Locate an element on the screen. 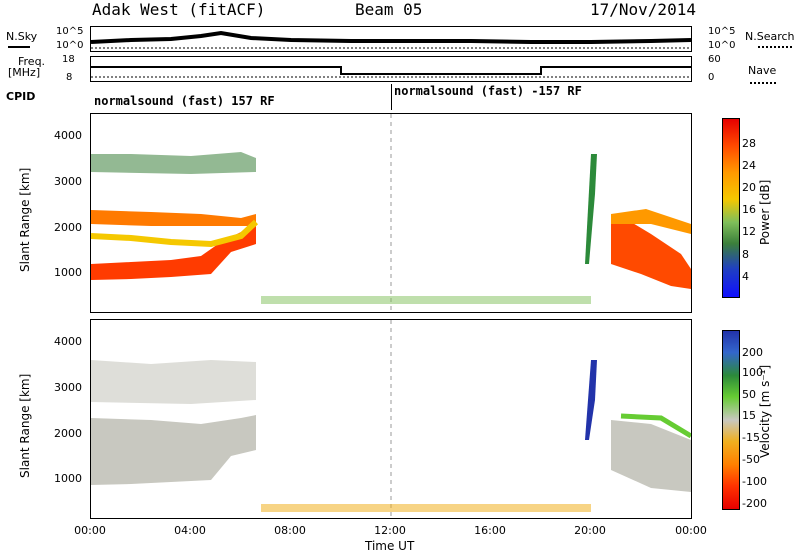 This screenshot has width=800, height=554. freq-unit: [MHz] is located at coordinates (24, 72).